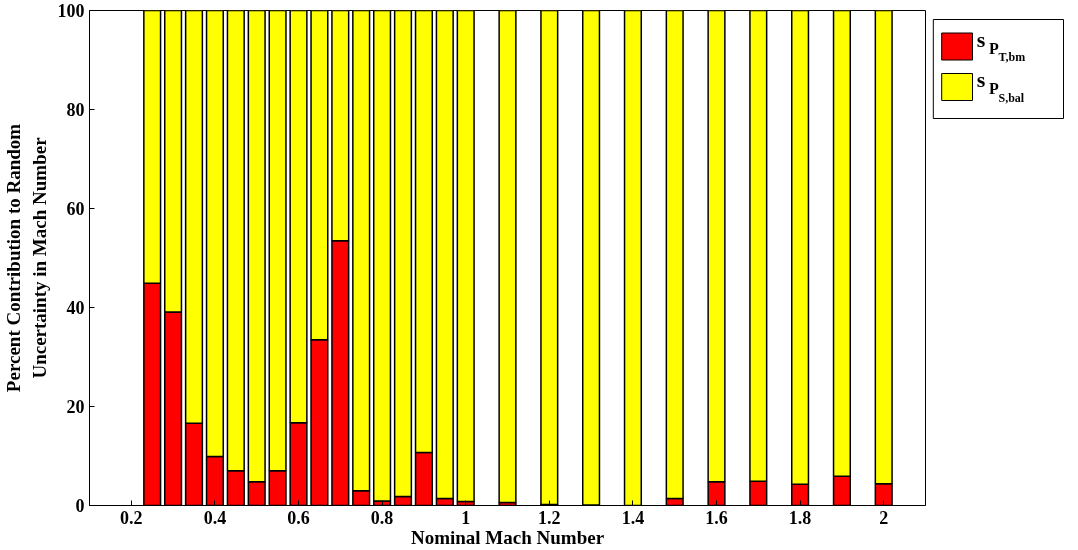 This screenshot has height=550, width=1078. What do you see at coordinates (507, 537) in the screenshot?
I see `x-axis-title: Nominal Mach Number` at bounding box center [507, 537].